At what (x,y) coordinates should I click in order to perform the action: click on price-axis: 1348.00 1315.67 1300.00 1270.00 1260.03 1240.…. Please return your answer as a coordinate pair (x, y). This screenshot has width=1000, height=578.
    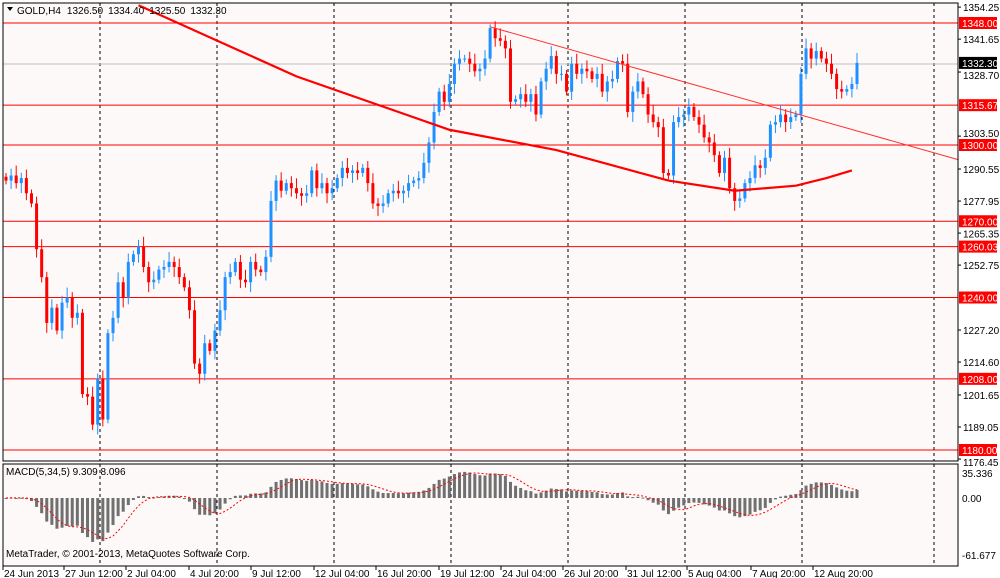
    Looking at the image, I should click on (979, 236).